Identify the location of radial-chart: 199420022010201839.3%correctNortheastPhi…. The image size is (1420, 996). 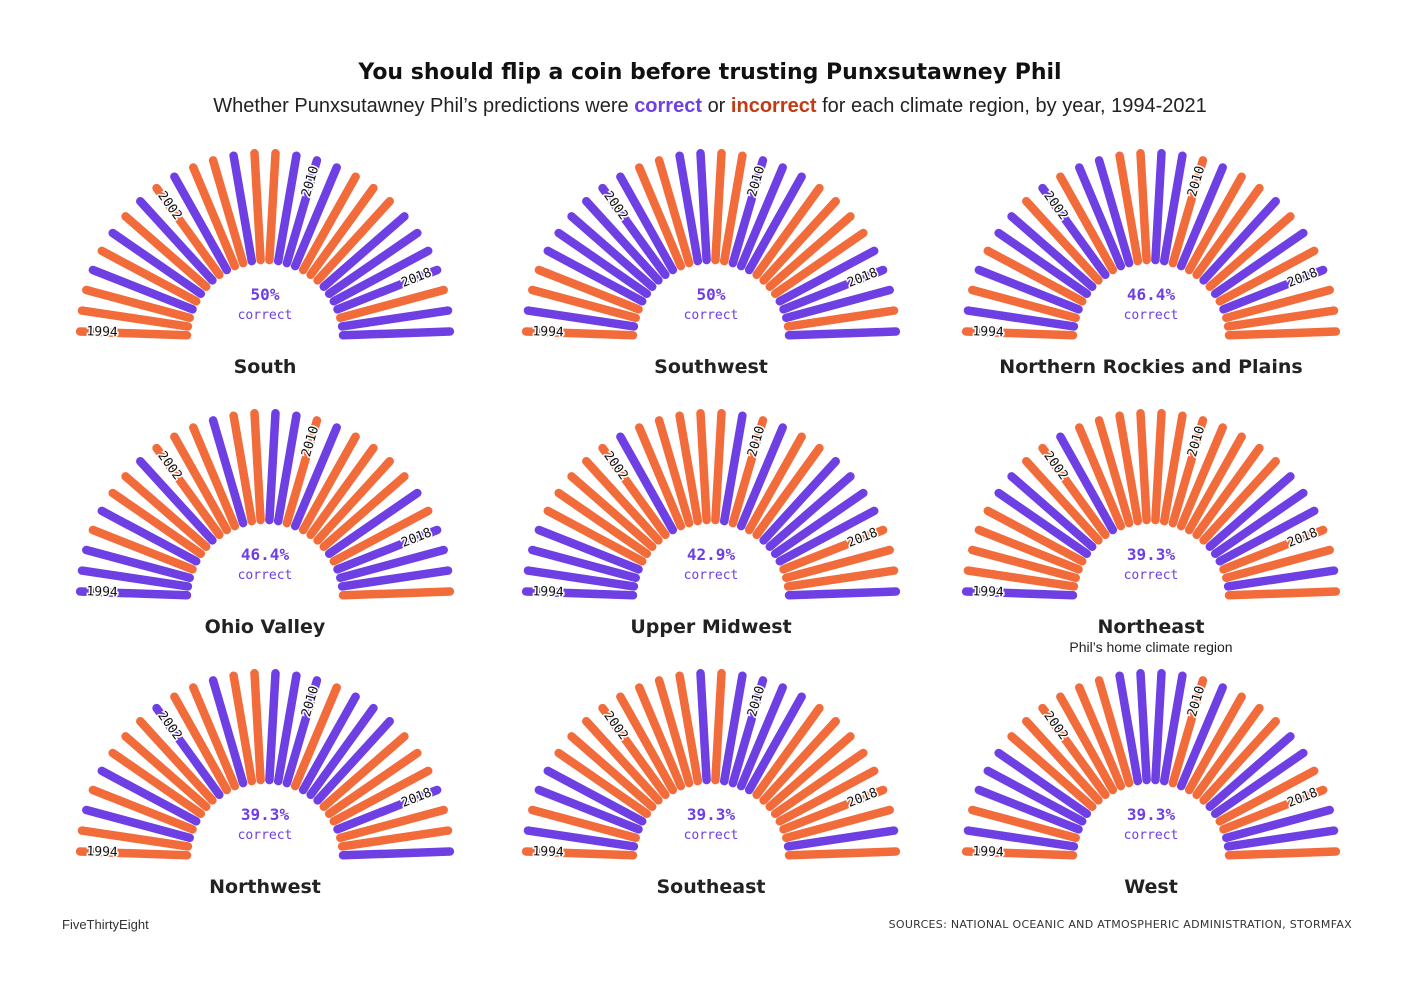
(1151, 532).